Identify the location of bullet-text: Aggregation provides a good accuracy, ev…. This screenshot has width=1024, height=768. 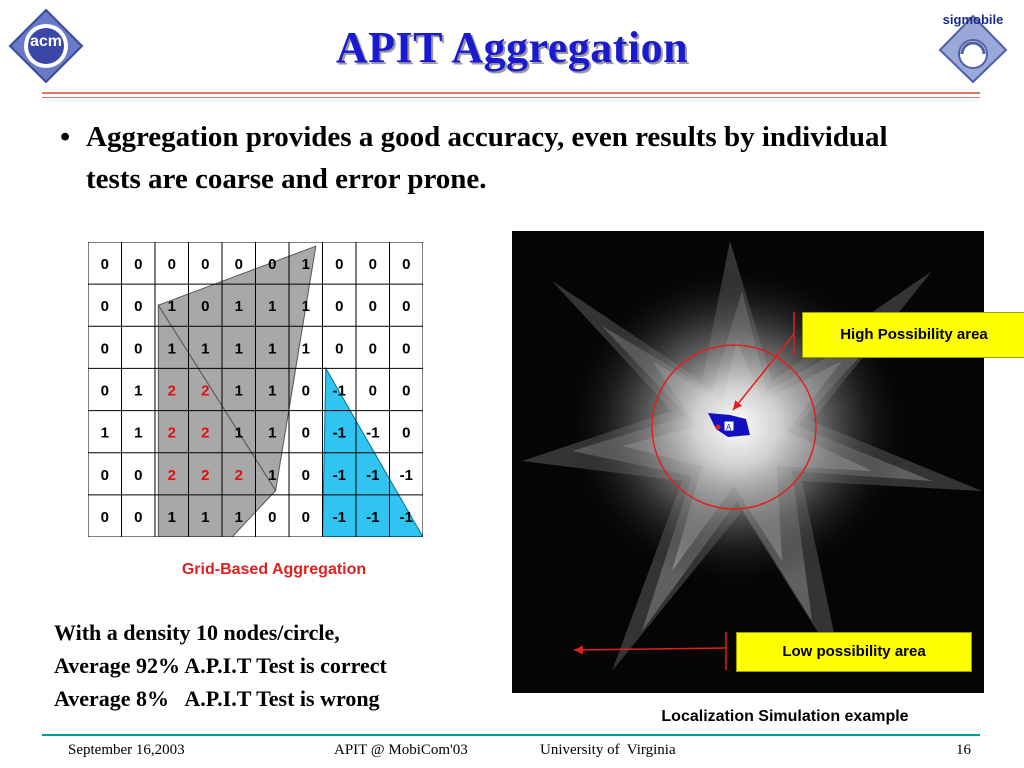
(487, 158).